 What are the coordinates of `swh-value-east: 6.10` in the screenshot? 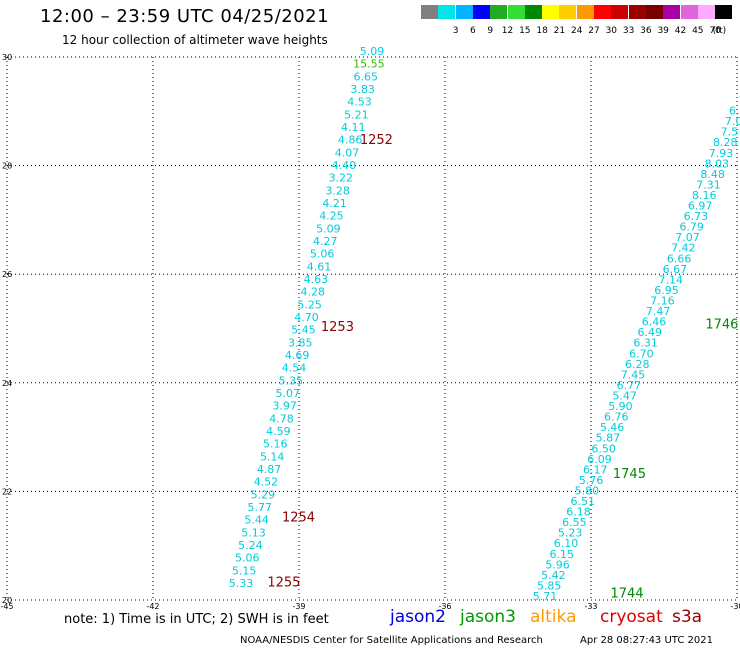 It's located at (566, 543).